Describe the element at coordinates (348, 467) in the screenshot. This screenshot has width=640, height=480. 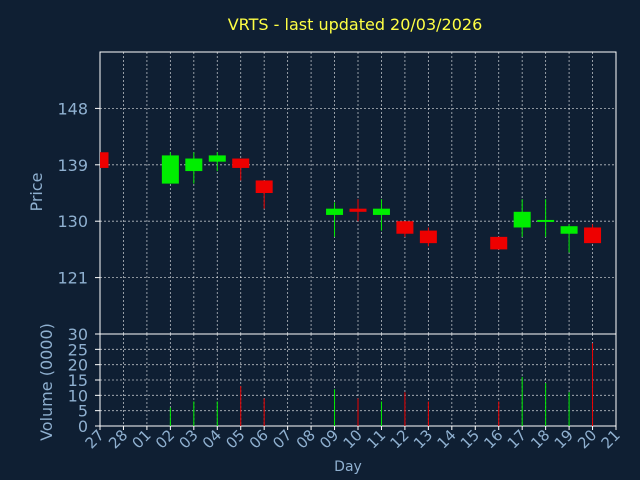
I see `x-axis-label: Day` at that location.